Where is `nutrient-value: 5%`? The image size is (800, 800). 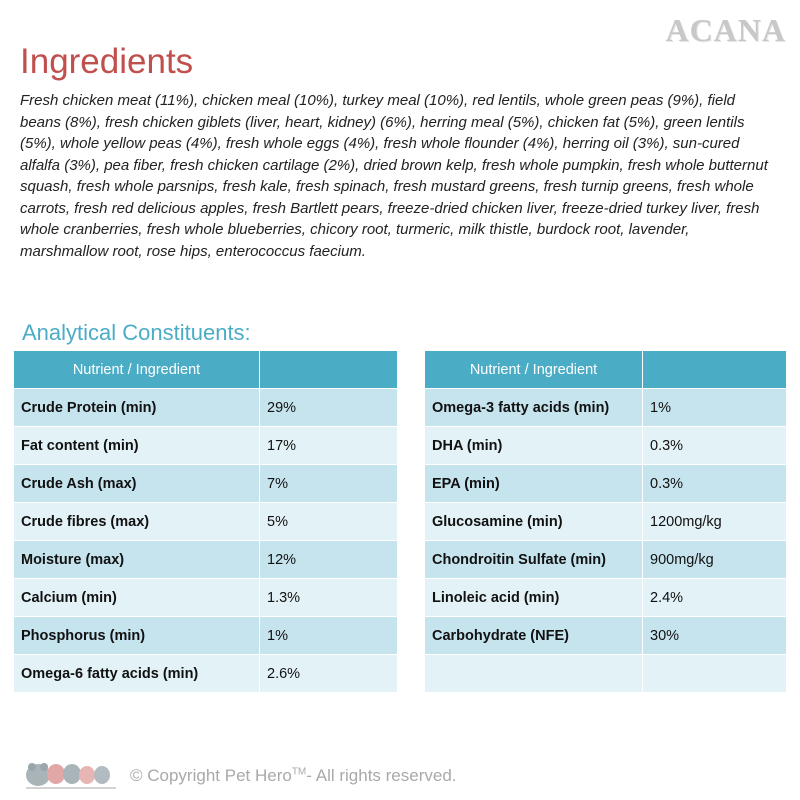
nutrient-value: 5% is located at coordinates (328, 521).